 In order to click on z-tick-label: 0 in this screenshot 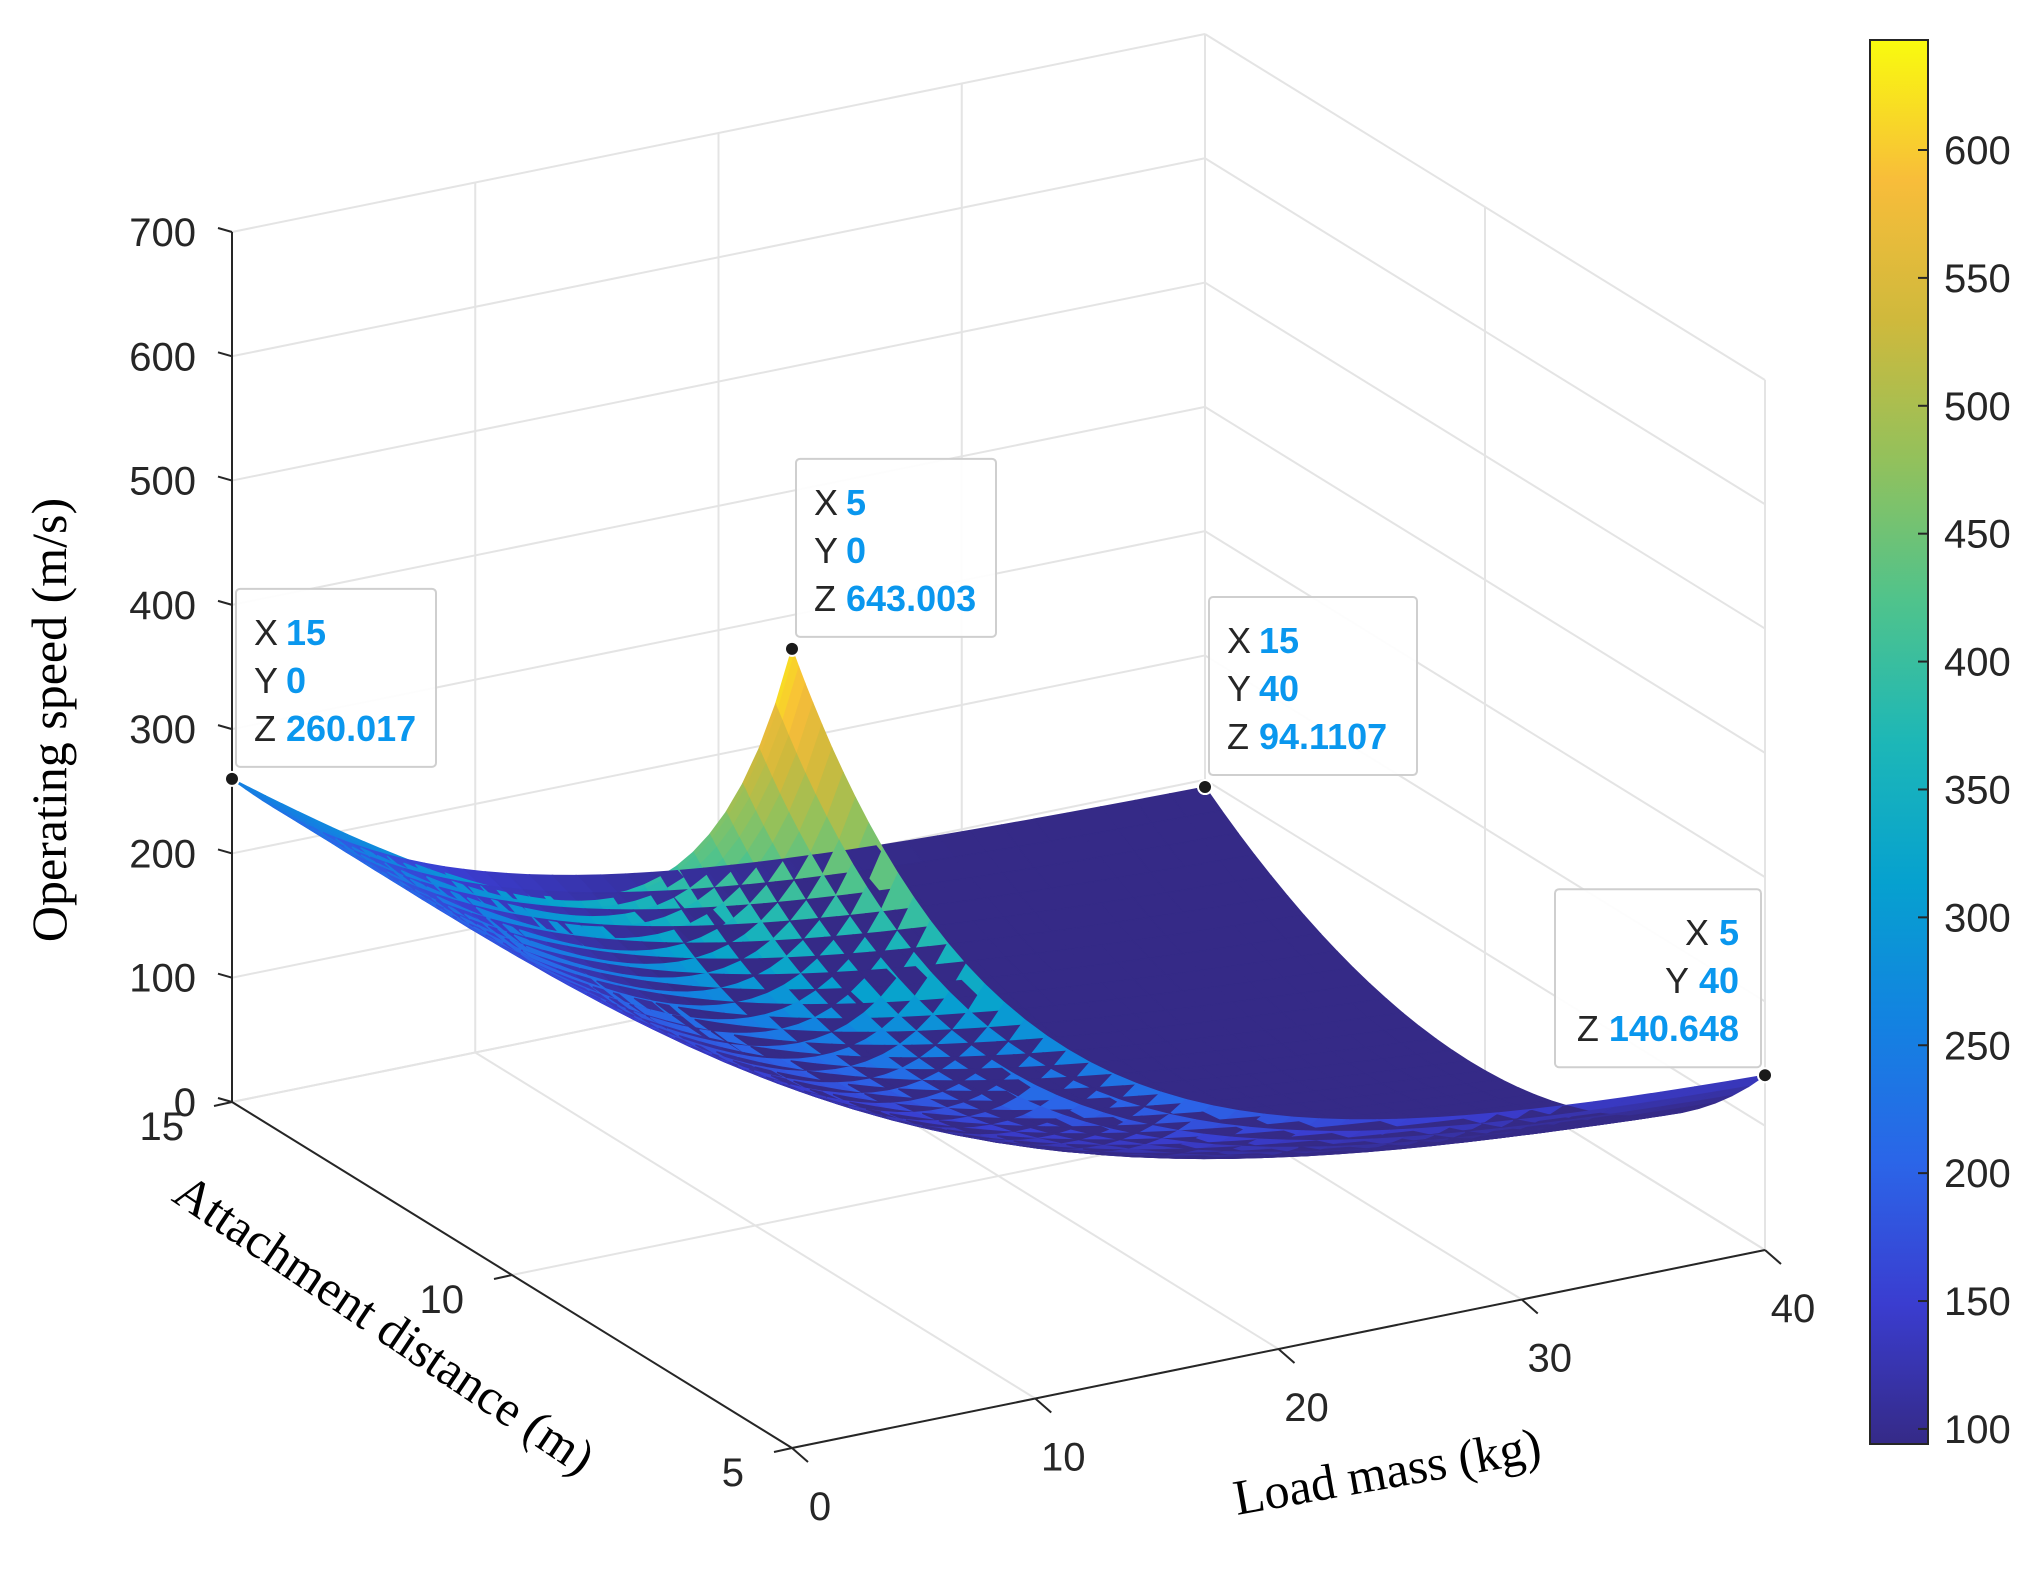, I will do `click(185, 1103)`.